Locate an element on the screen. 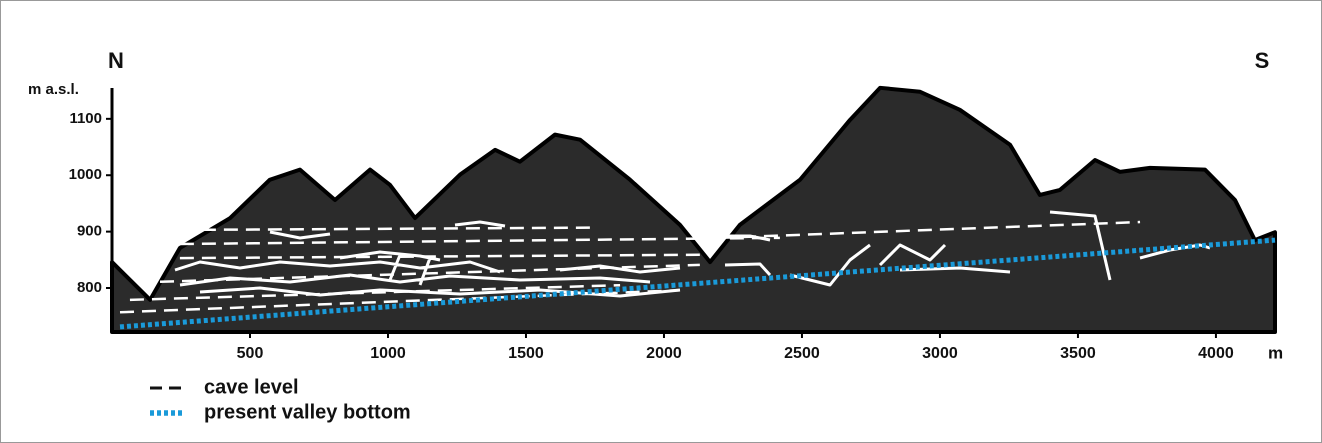  x-tick-label: 500 is located at coordinates (250, 353).